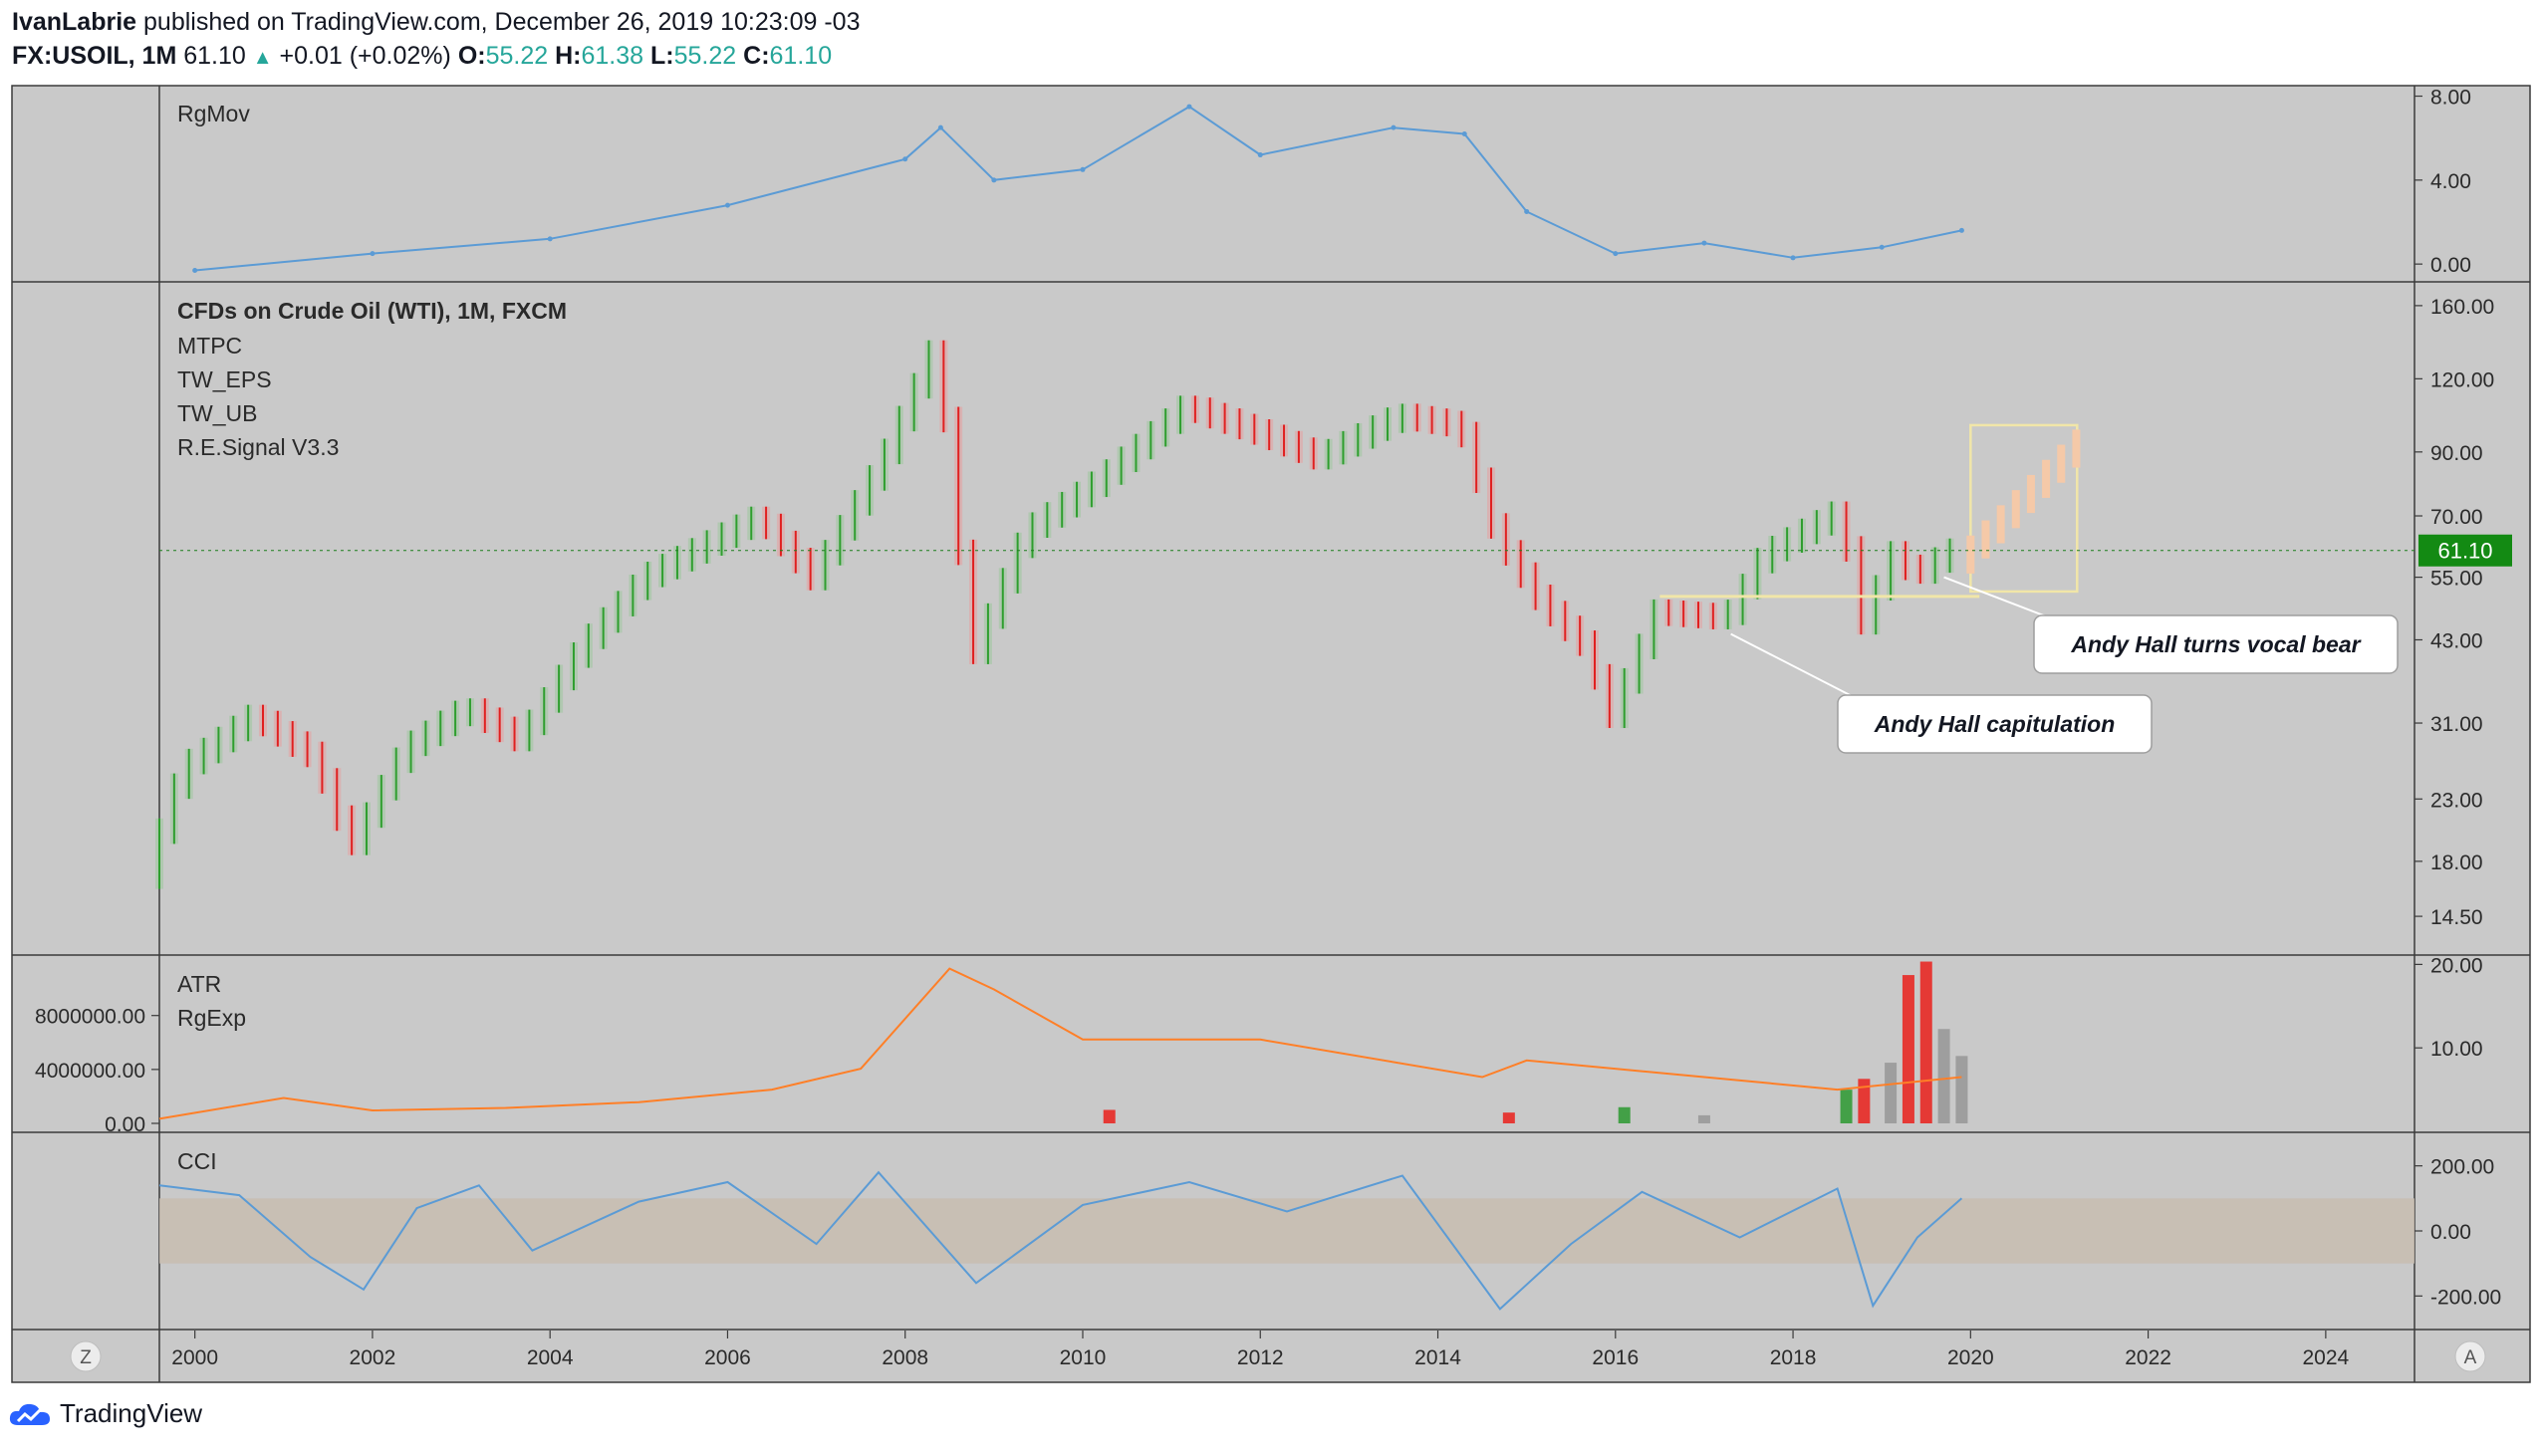 The image size is (2542, 1456). I want to click on high-label: H:, so click(568, 56).